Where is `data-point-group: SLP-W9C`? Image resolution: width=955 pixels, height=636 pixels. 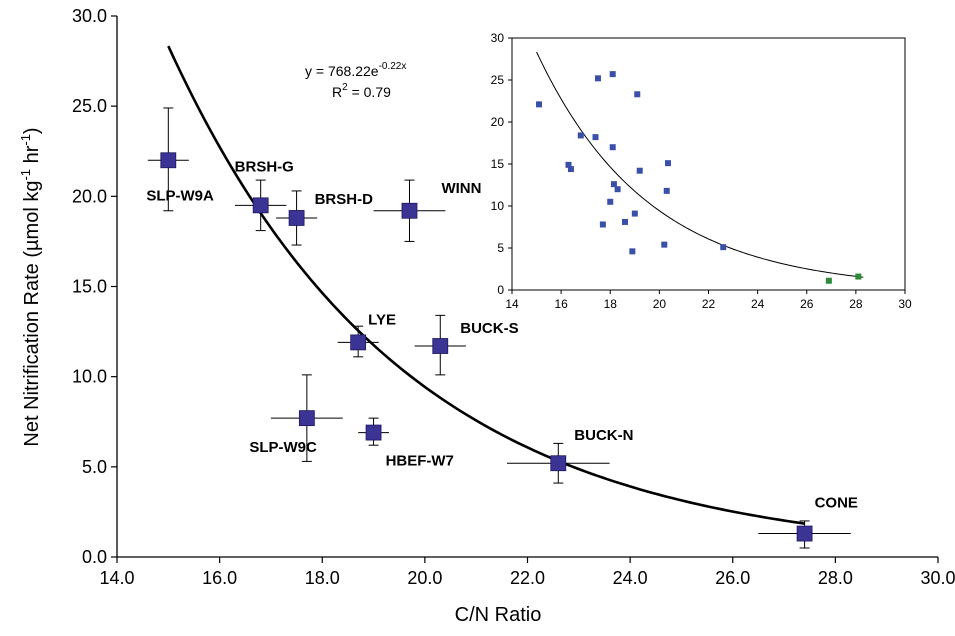
data-point-group: SLP-W9C is located at coordinates (295, 418).